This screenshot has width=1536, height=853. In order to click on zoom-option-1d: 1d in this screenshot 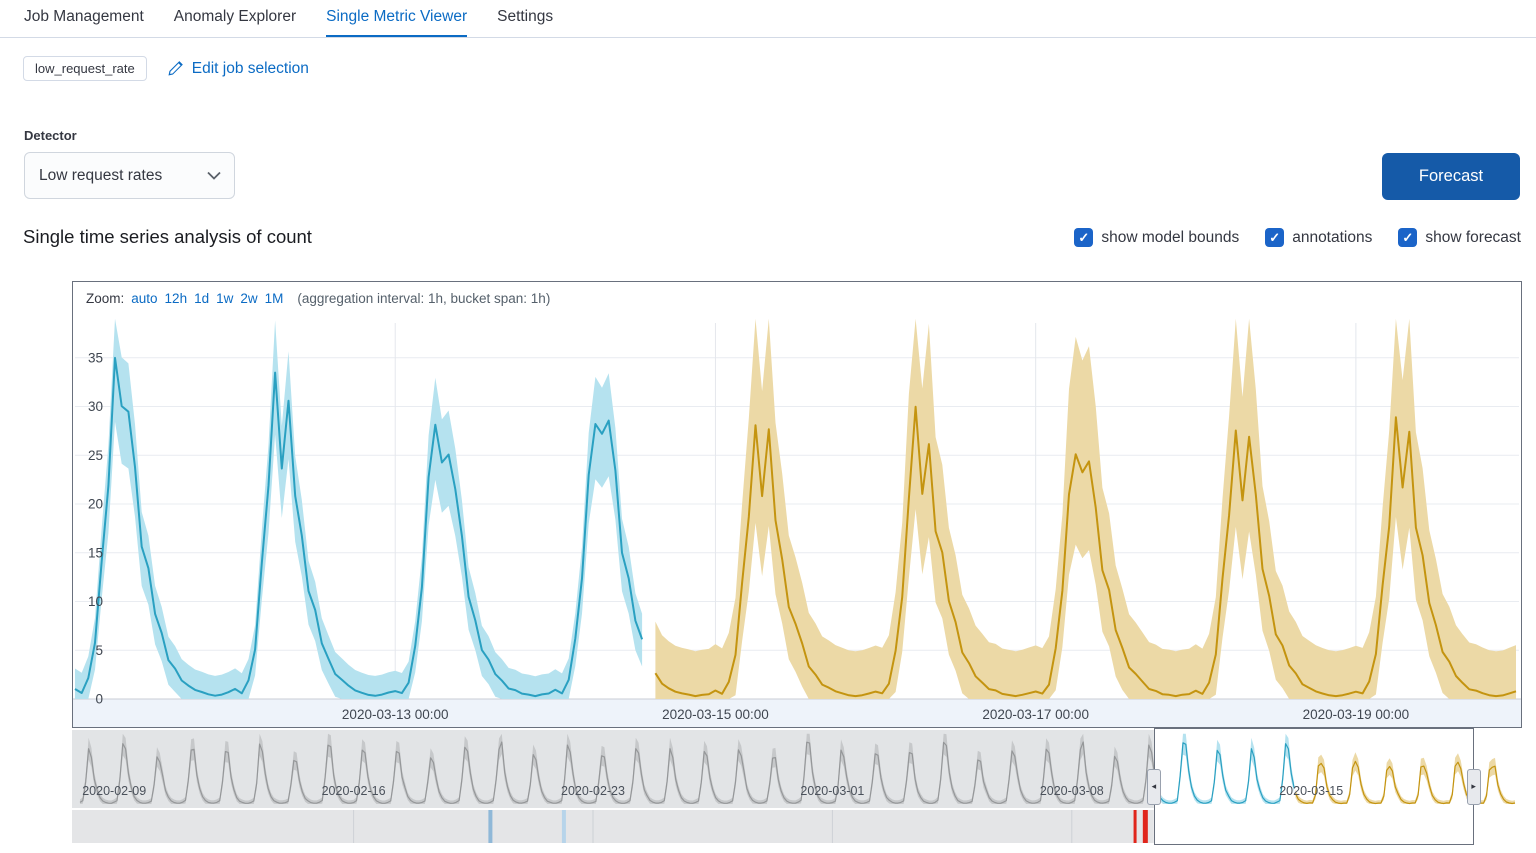, I will do `click(202, 298)`.